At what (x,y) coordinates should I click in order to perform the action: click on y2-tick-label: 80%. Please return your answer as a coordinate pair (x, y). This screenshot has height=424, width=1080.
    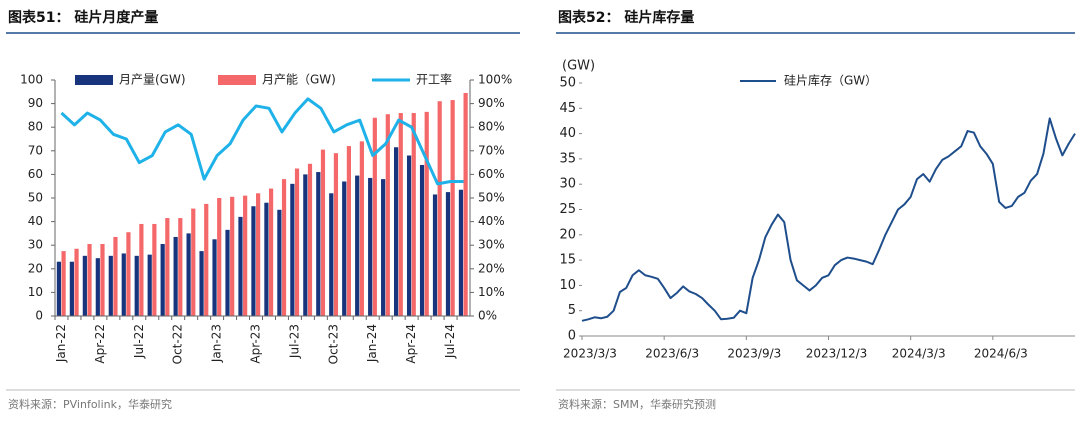
    Looking at the image, I should click on (491, 127).